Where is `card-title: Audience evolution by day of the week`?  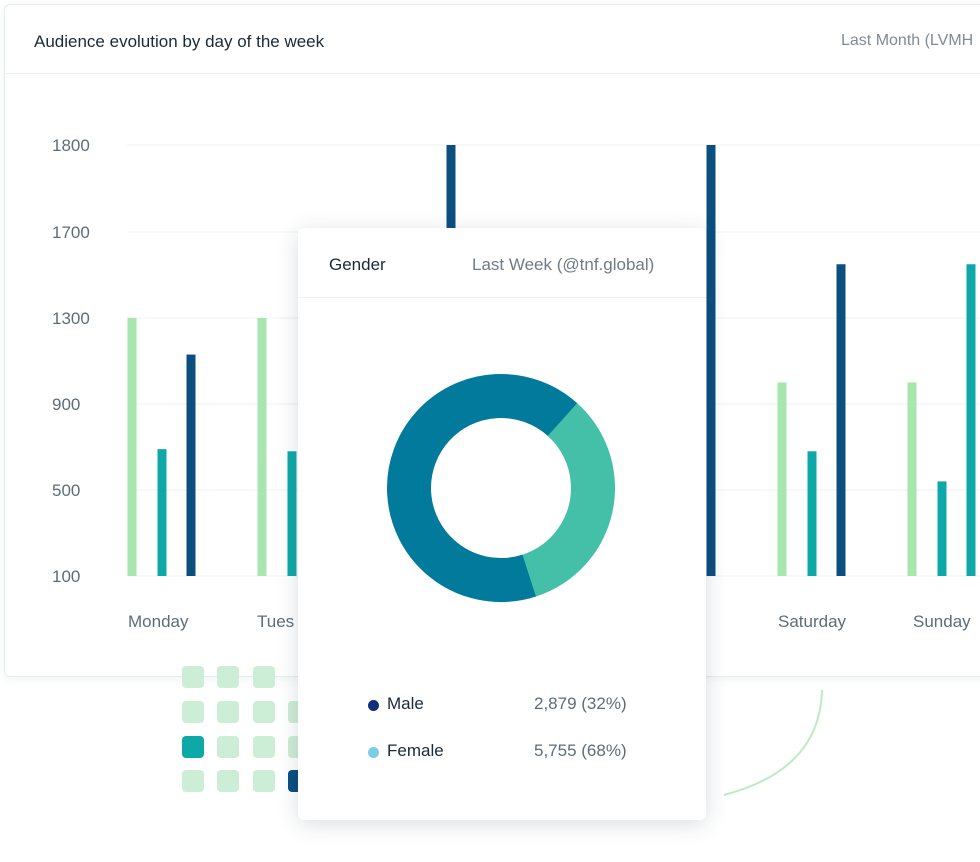 card-title: Audience evolution by day of the week is located at coordinates (179, 41).